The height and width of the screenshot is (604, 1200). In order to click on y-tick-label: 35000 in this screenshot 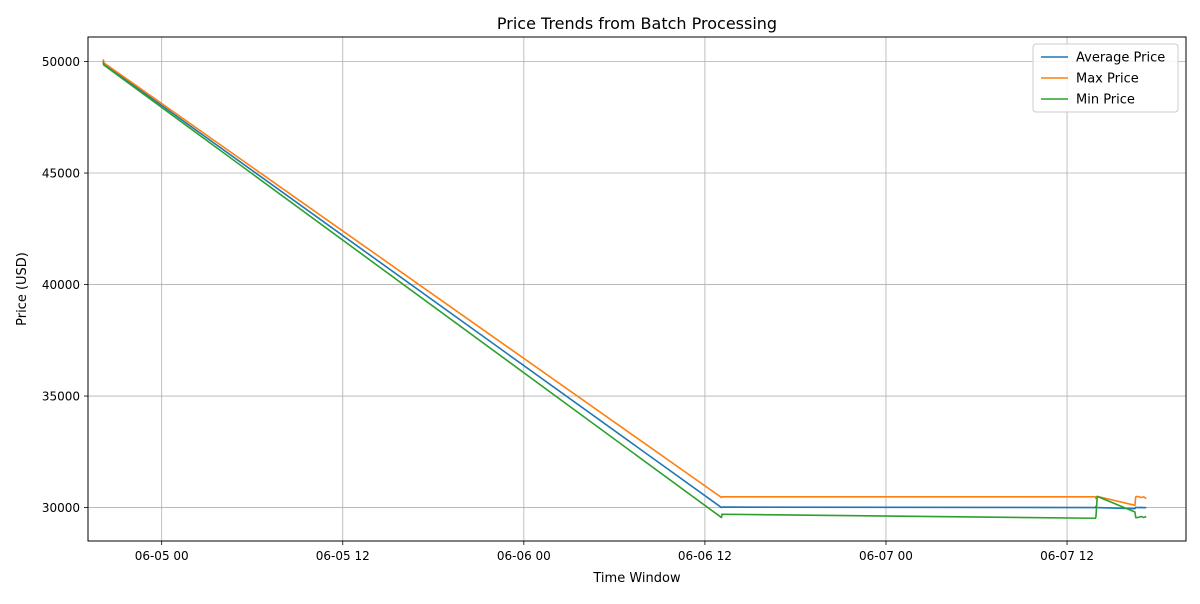, I will do `click(61, 397)`.